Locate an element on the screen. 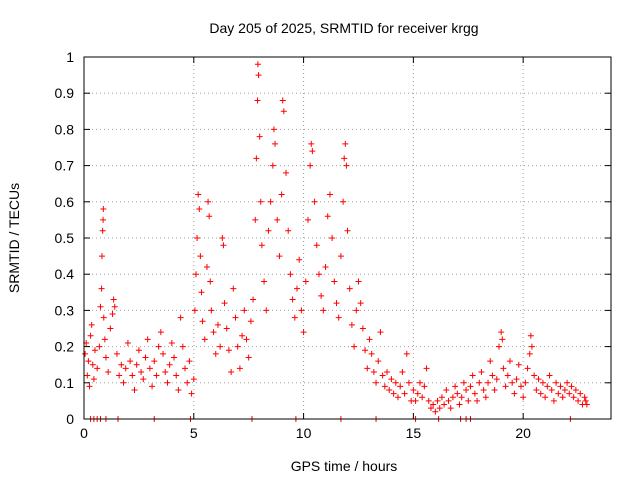 The height and width of the screenshot is (480, 640). x-tick-label: 15 is located at coordinates (414, 433).